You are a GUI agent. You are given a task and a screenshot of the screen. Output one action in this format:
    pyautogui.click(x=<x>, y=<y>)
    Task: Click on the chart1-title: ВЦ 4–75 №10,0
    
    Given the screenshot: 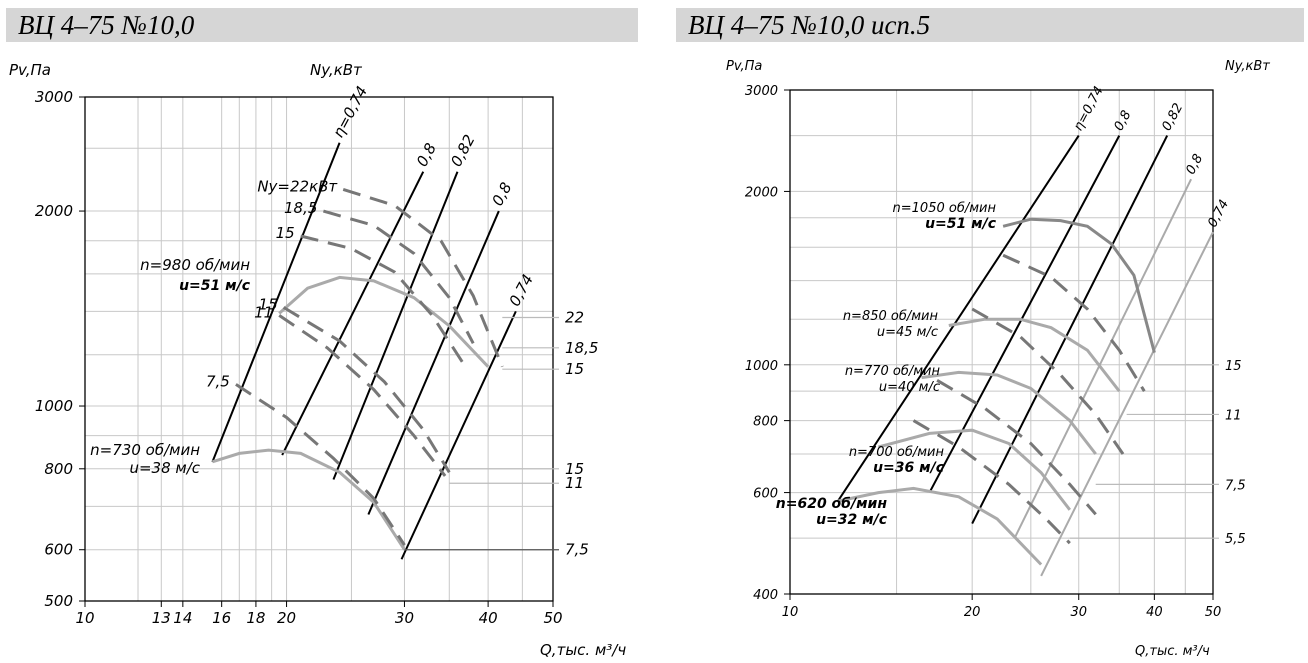 What is the action you would take?
    pyautogui.click(x=322, y=25)
    